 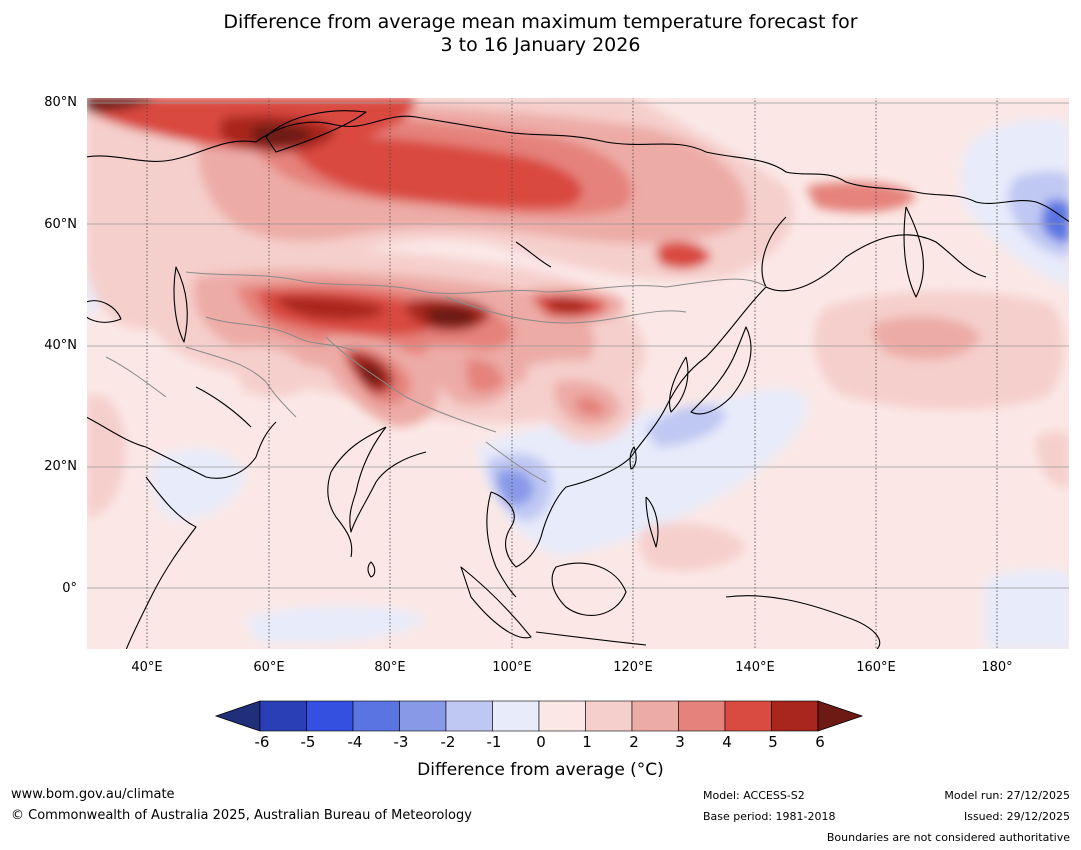 I want to click on warm-region-kamchatka, so click(x=861, y=197).